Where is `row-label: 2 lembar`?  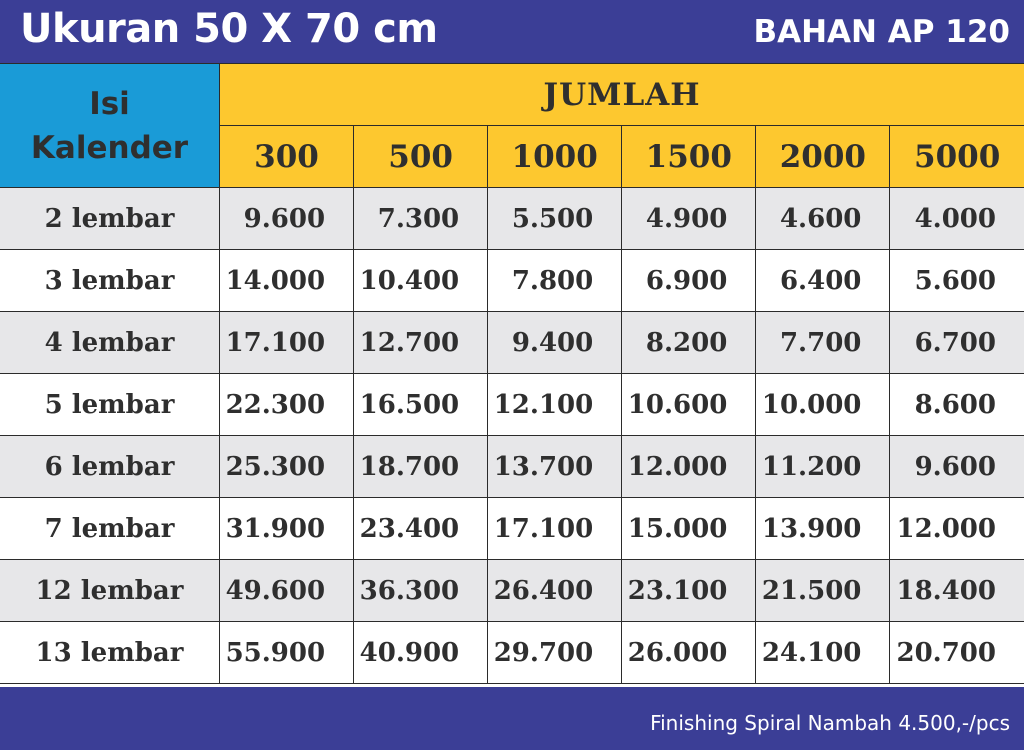
row-label: 2 lembar is located at coordinates (110, 218).